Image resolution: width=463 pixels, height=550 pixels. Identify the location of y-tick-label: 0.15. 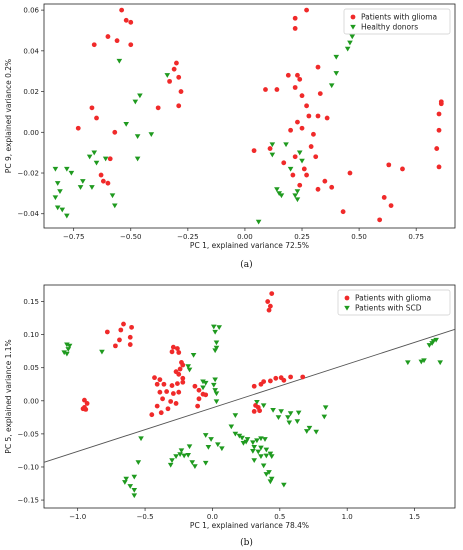
(31, 302).